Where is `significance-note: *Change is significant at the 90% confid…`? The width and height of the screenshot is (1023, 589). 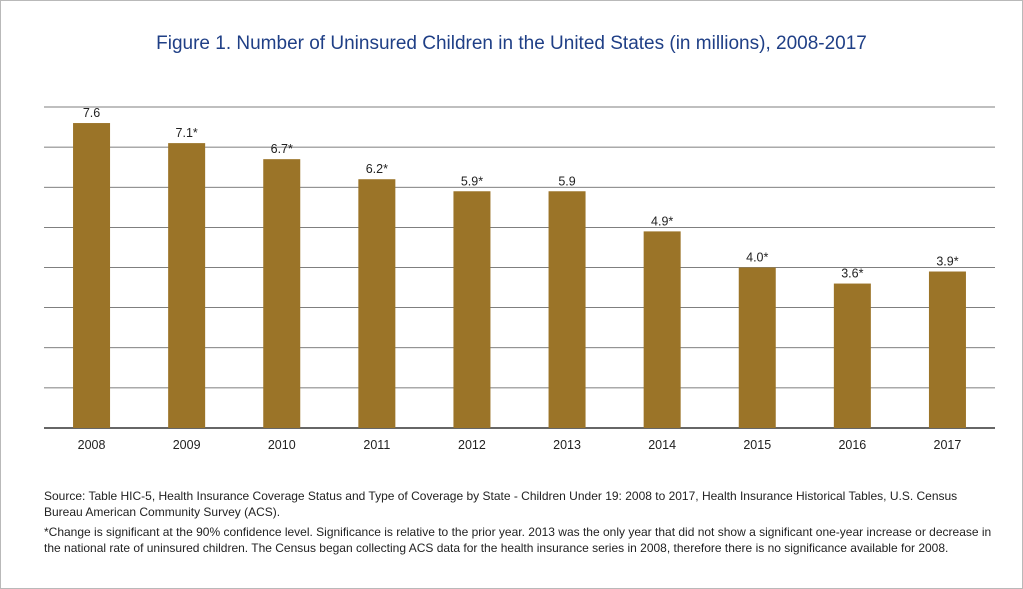
significance-note: *Change is significant at the 90% confid… is located at coordinates (518, 540).